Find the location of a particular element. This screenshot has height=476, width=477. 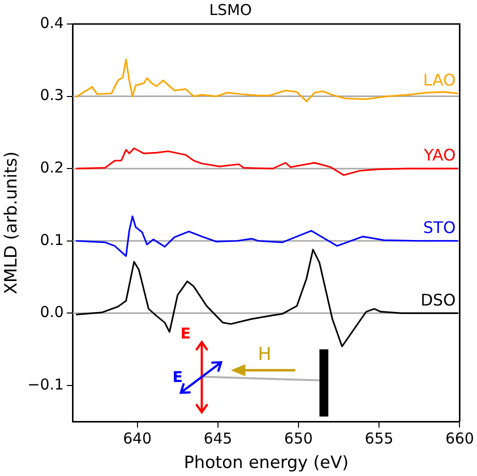

series-label: YAO is located at coordinates (439, 155).